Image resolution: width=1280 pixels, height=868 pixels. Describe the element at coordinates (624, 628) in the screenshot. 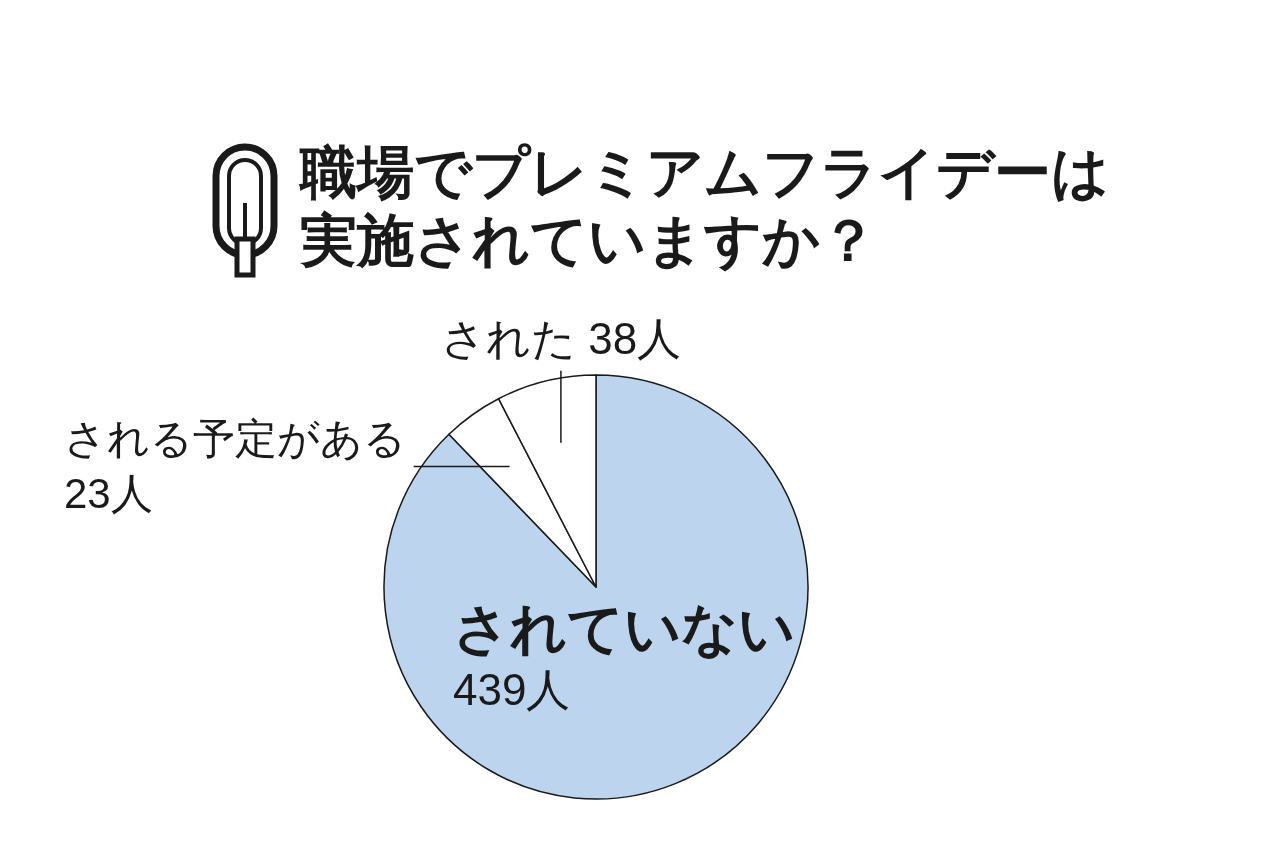

I see `slice-label: されていない` at that location.